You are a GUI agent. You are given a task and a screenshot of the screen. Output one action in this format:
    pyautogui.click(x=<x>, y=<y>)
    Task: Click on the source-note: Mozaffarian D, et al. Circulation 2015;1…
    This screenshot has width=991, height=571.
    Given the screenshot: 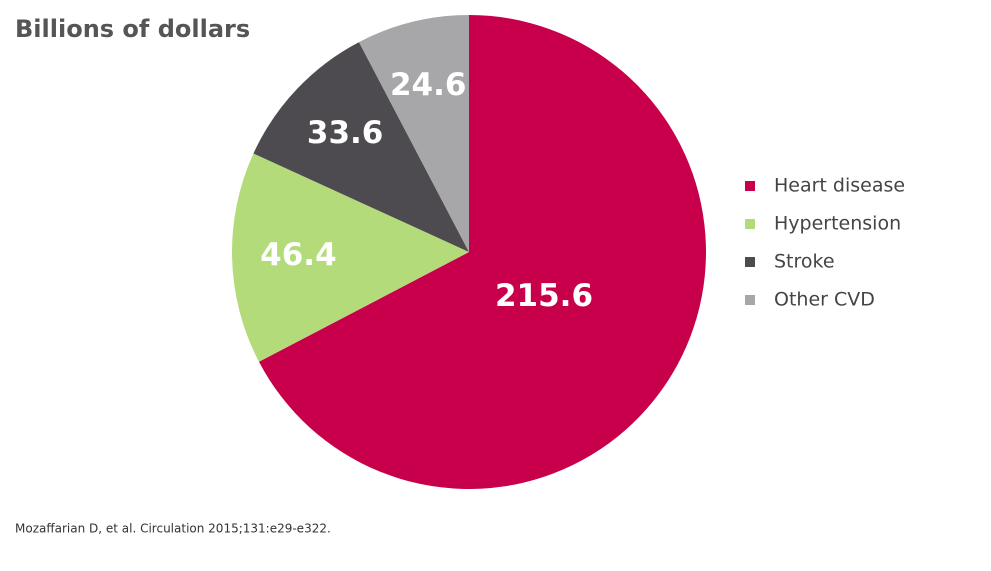 What is the action you would take?
    pyautogui.click(x=173, y=529)
    